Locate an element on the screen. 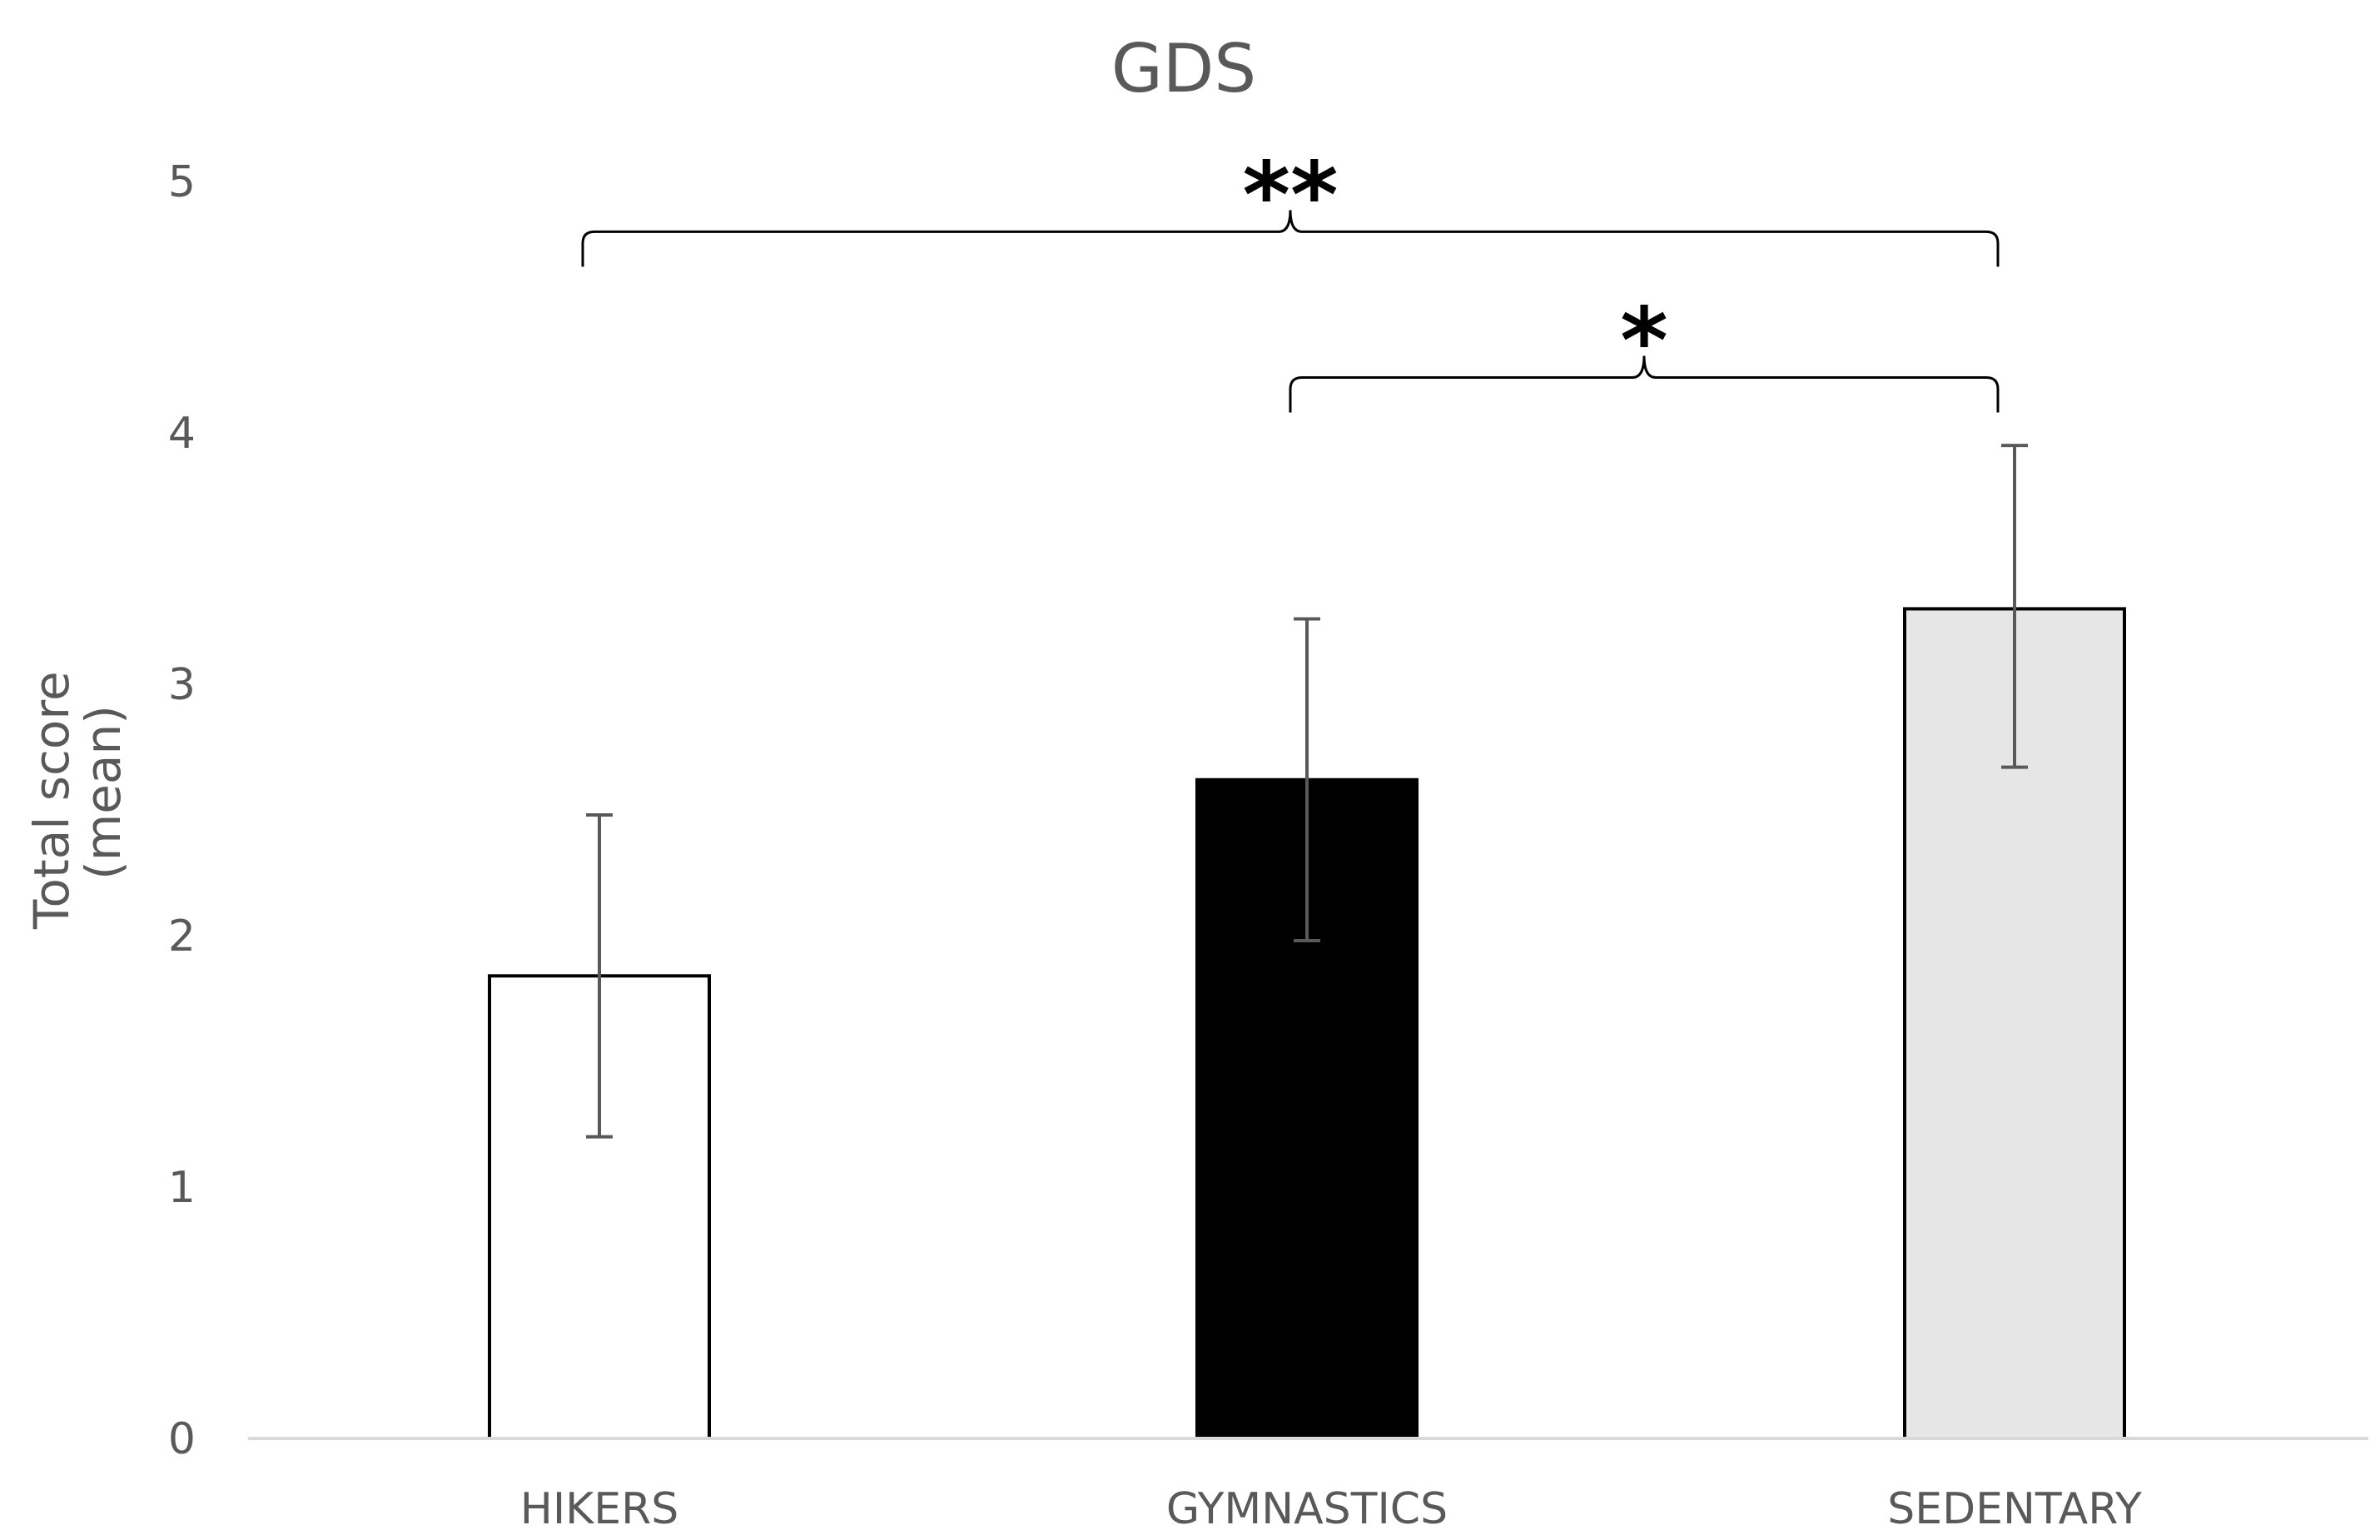  x-tick-label-gymnastics: GYMNASTICS is located at coordinates (1307, 1509).